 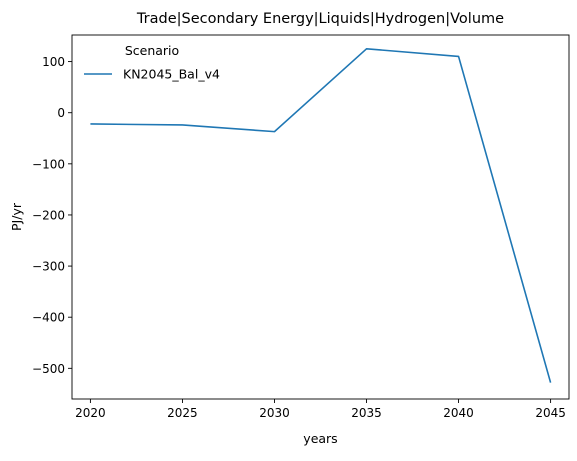 What do you see at coordinates (48, 369) in the screenshot?
I see `y-tick-label: −500` at bounding box center [48, 369].